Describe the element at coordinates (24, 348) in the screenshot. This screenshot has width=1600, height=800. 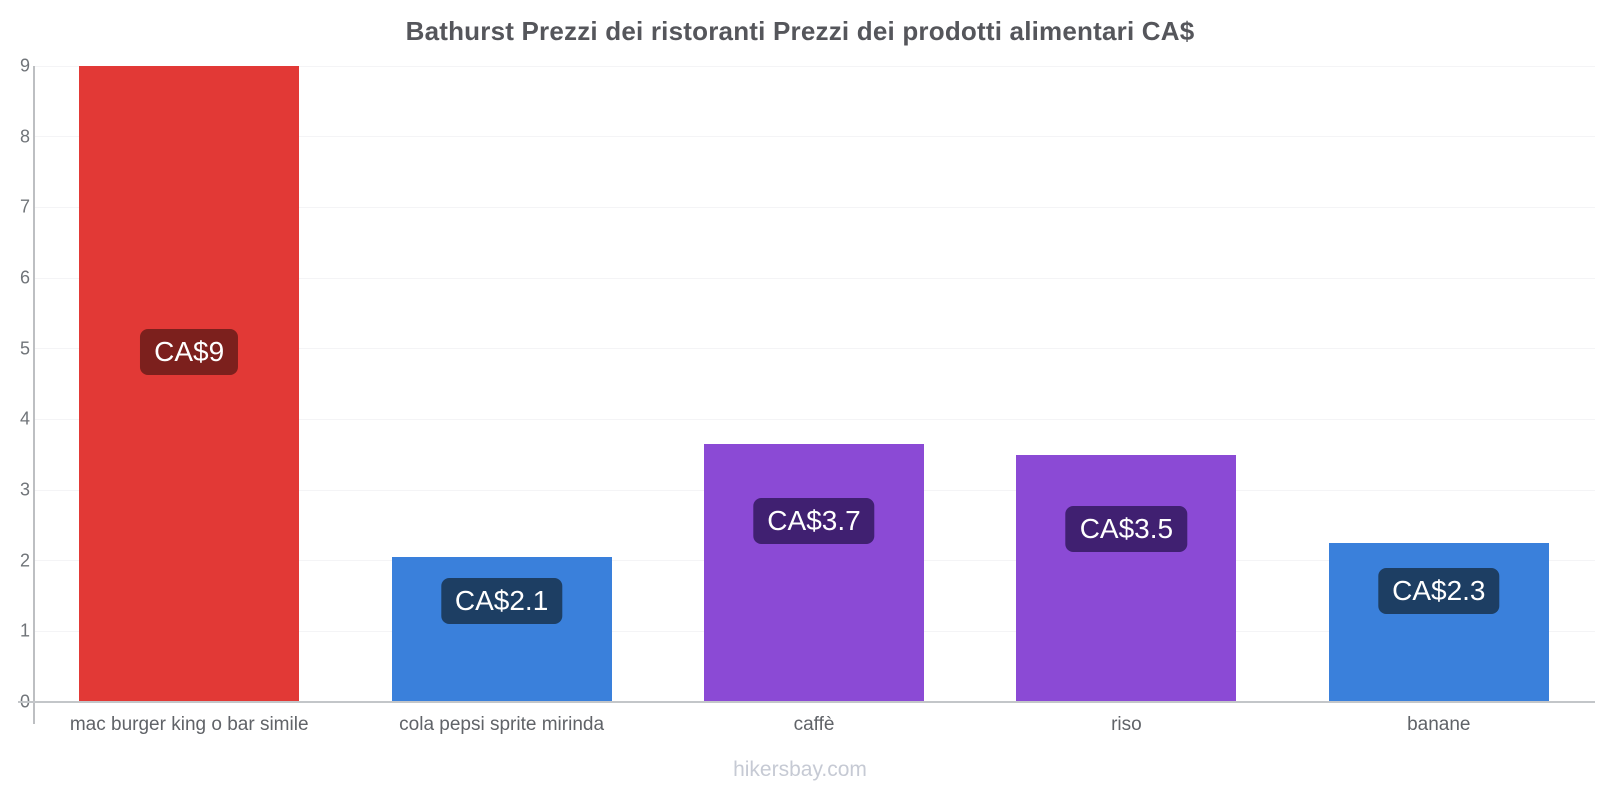
I see `y-tick-label: 5` at that location.